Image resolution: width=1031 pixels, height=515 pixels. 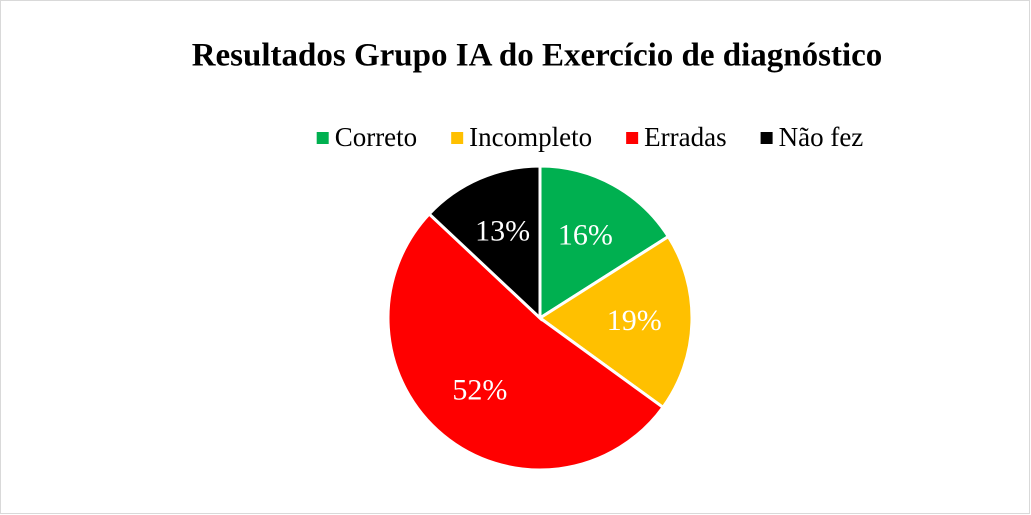 What do you see at coordinates (821, 137) in the screenshot?
I see `legend-label: Não fez` at bounding box center [821, 137].